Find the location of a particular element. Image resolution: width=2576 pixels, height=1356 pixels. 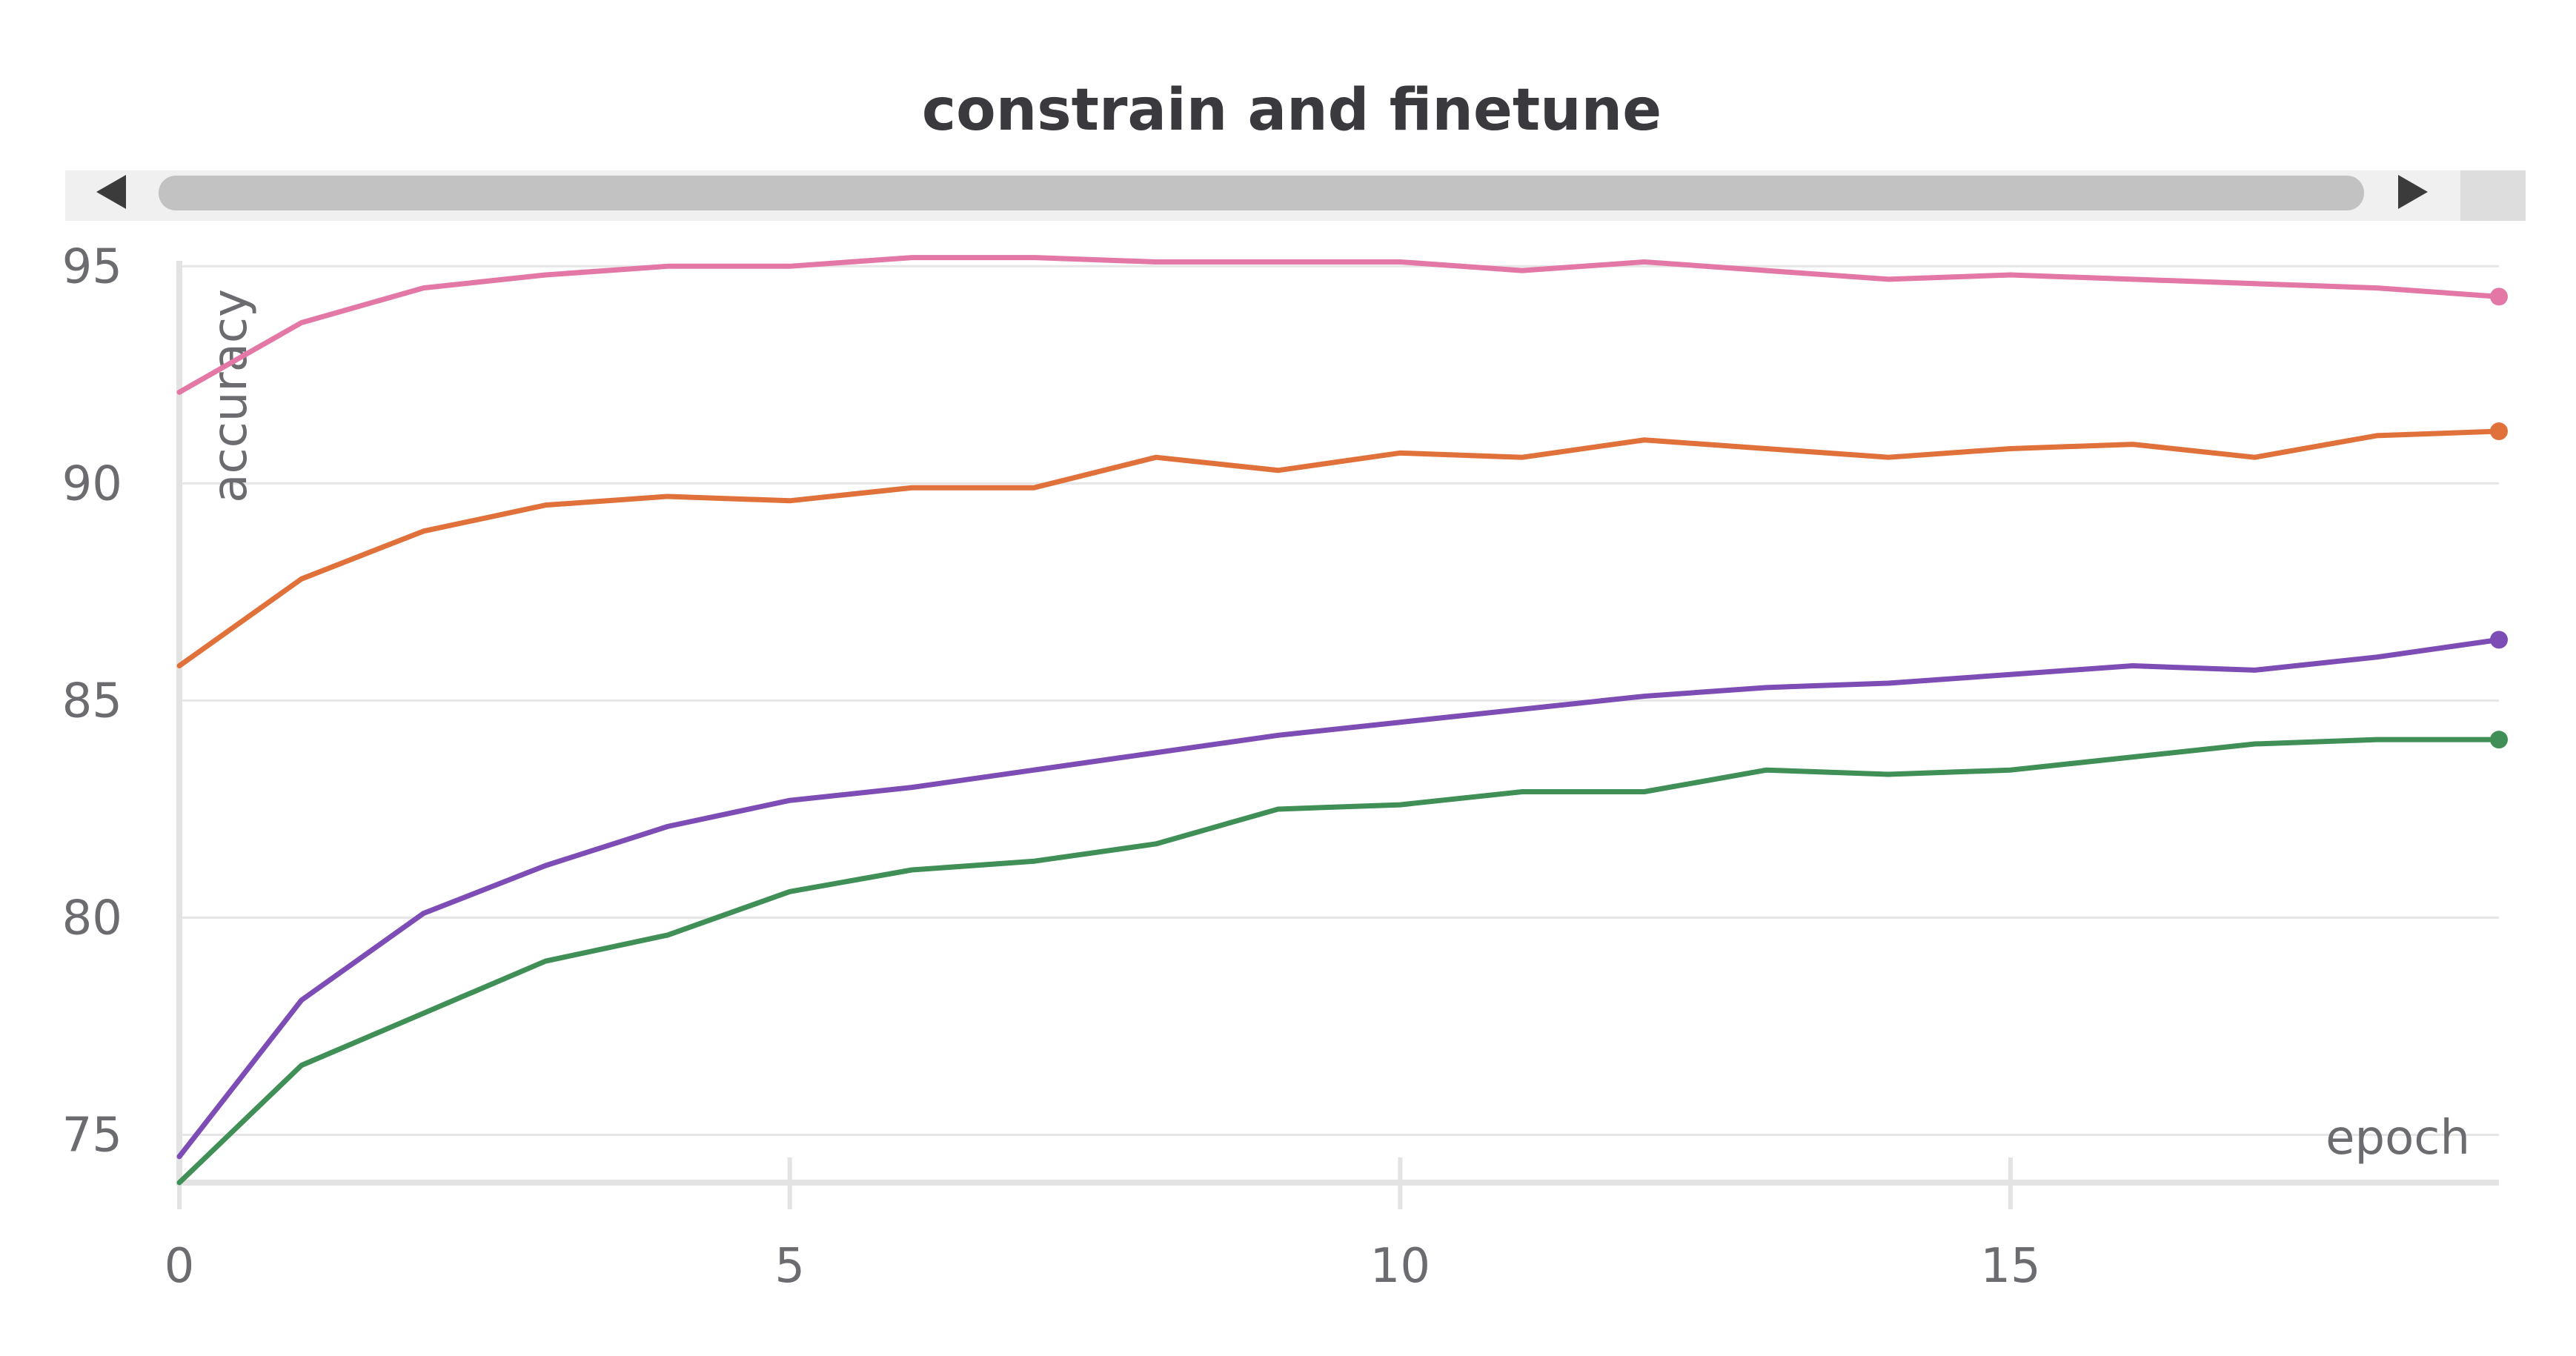

chart-title: constrain and finetune is located at coordinates (1292, 110).